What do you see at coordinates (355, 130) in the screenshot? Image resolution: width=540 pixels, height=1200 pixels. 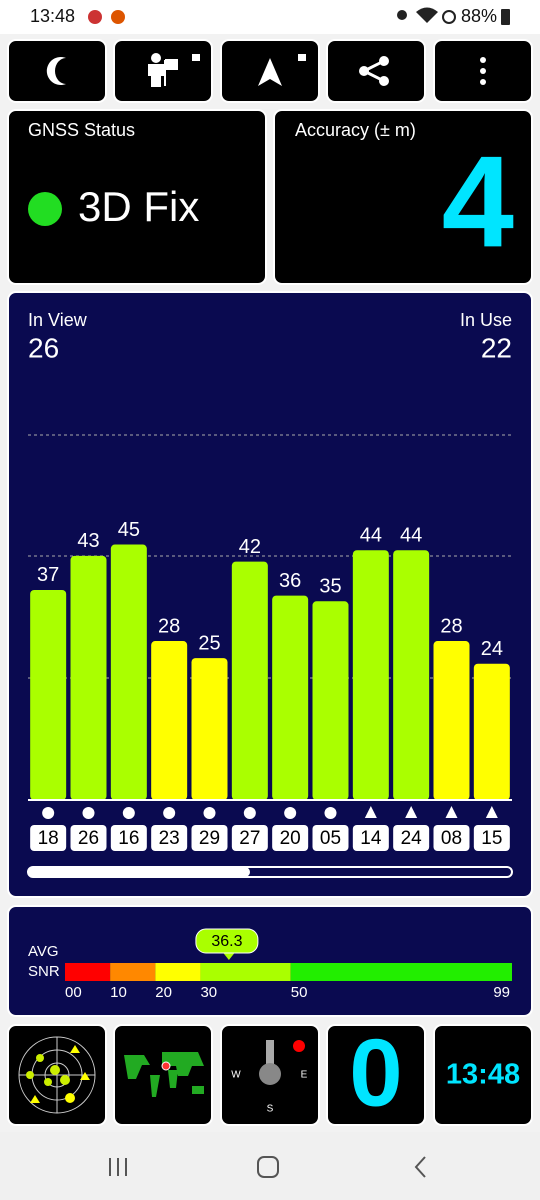 I see `accuracy-title: Accuracy (± m)` at bounding box center [355, 130].